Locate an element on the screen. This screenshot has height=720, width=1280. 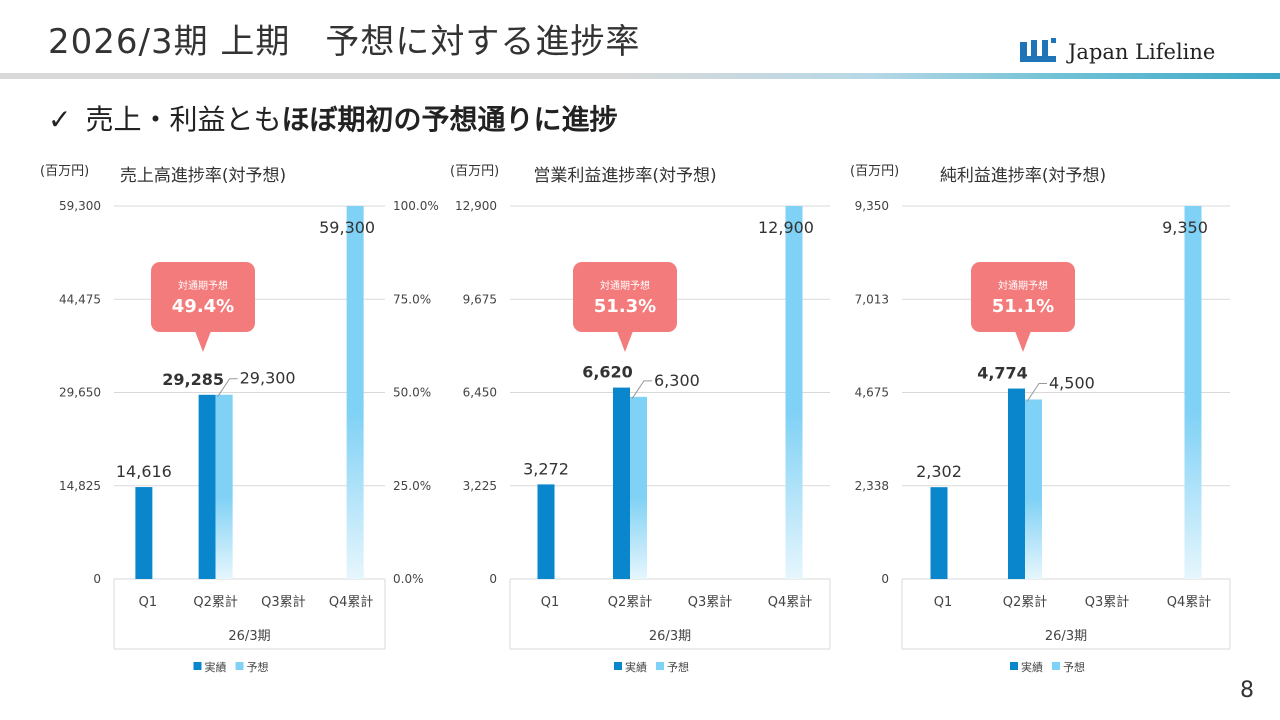
chart-title: 売上高進捗率(対予想) is located at coordinates (203, 176).